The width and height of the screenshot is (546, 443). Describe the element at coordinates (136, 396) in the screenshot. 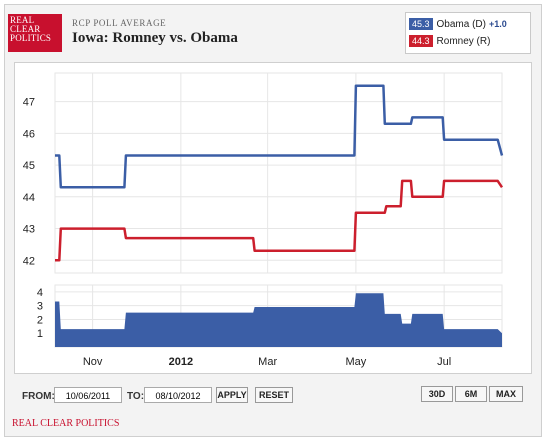

I see `to-label: TO:` at that location.